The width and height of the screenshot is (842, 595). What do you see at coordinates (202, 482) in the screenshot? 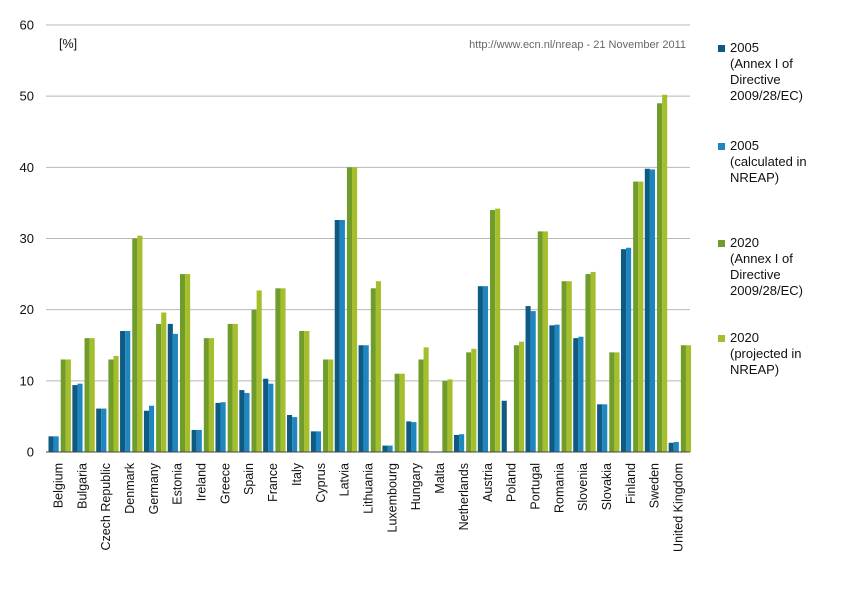
I see `x-tick-label: Ireland` at bounding box center [202, 482].